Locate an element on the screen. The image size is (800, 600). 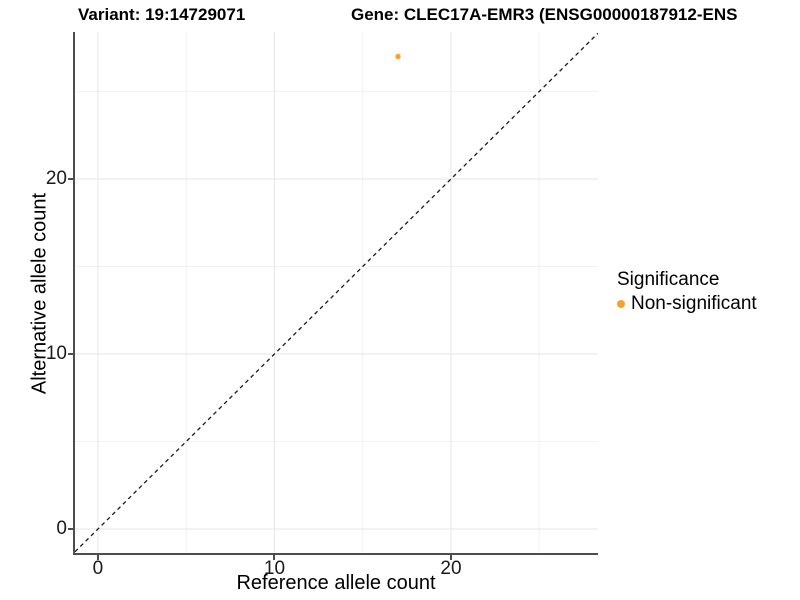
x-axis-line is located at coordinates (335, 554).